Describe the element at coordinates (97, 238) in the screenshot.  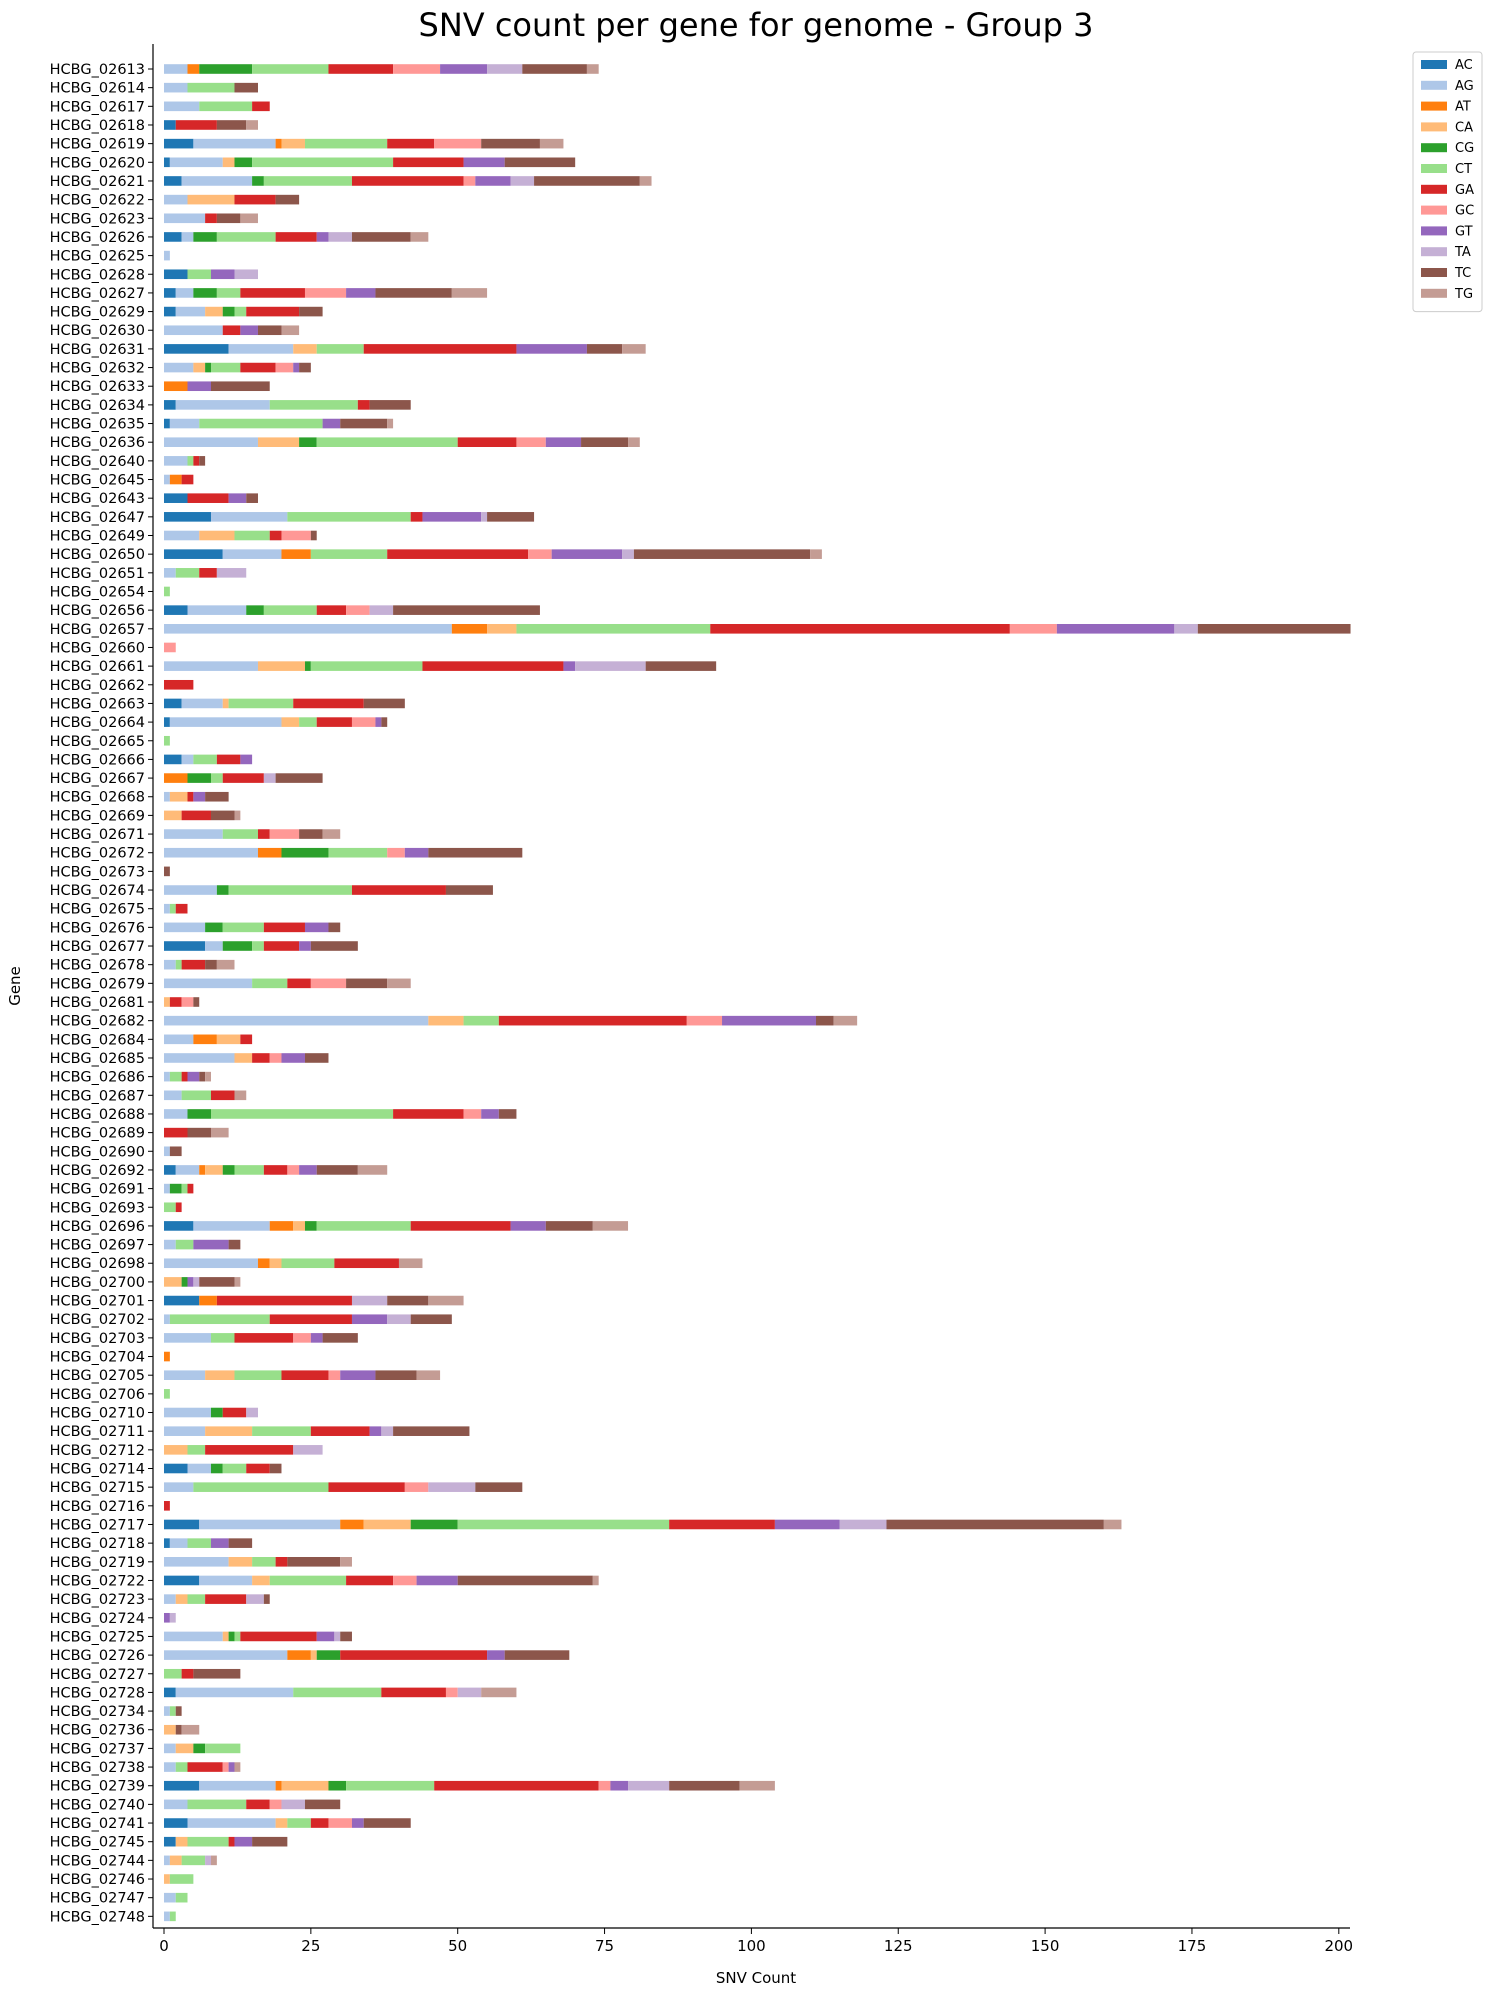
I see `y-tick-label: HCBG_02626` at that location.